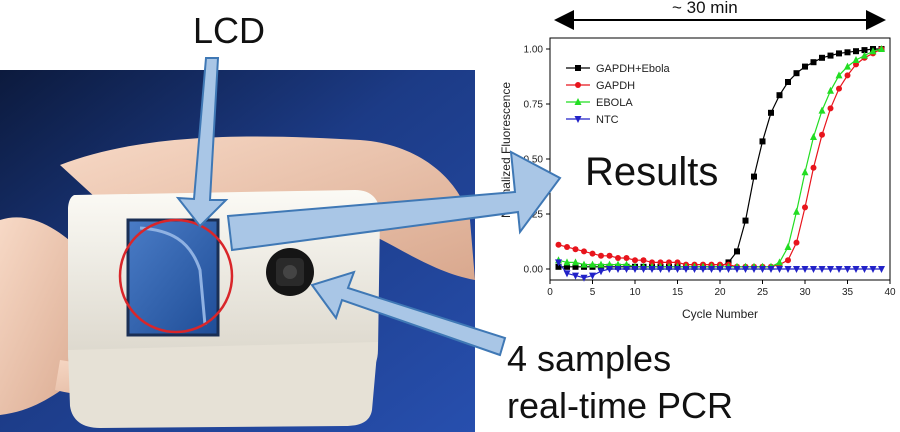  Describe the element at coordinates (223, 385) in the screenshot. I see `device-base` at that location.